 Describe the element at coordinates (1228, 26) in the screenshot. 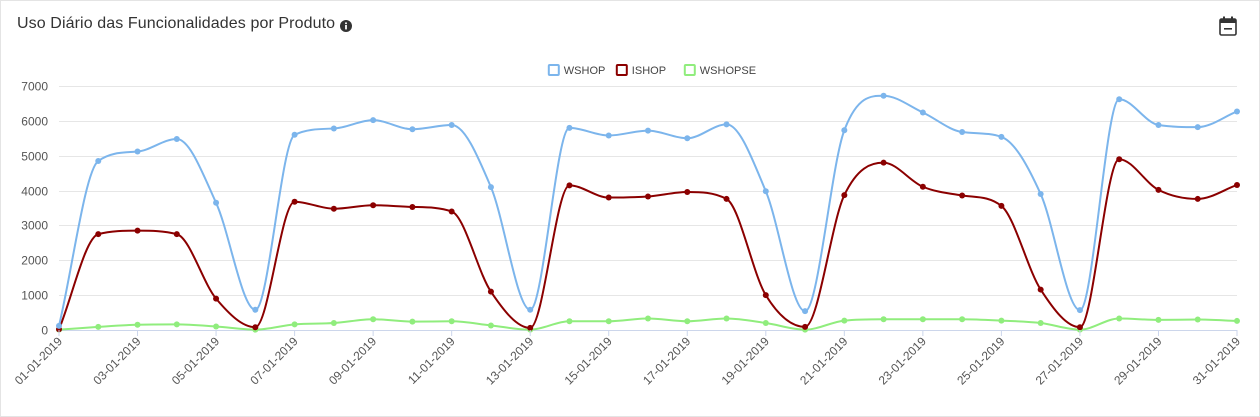

I see `calendar-button` at that location.